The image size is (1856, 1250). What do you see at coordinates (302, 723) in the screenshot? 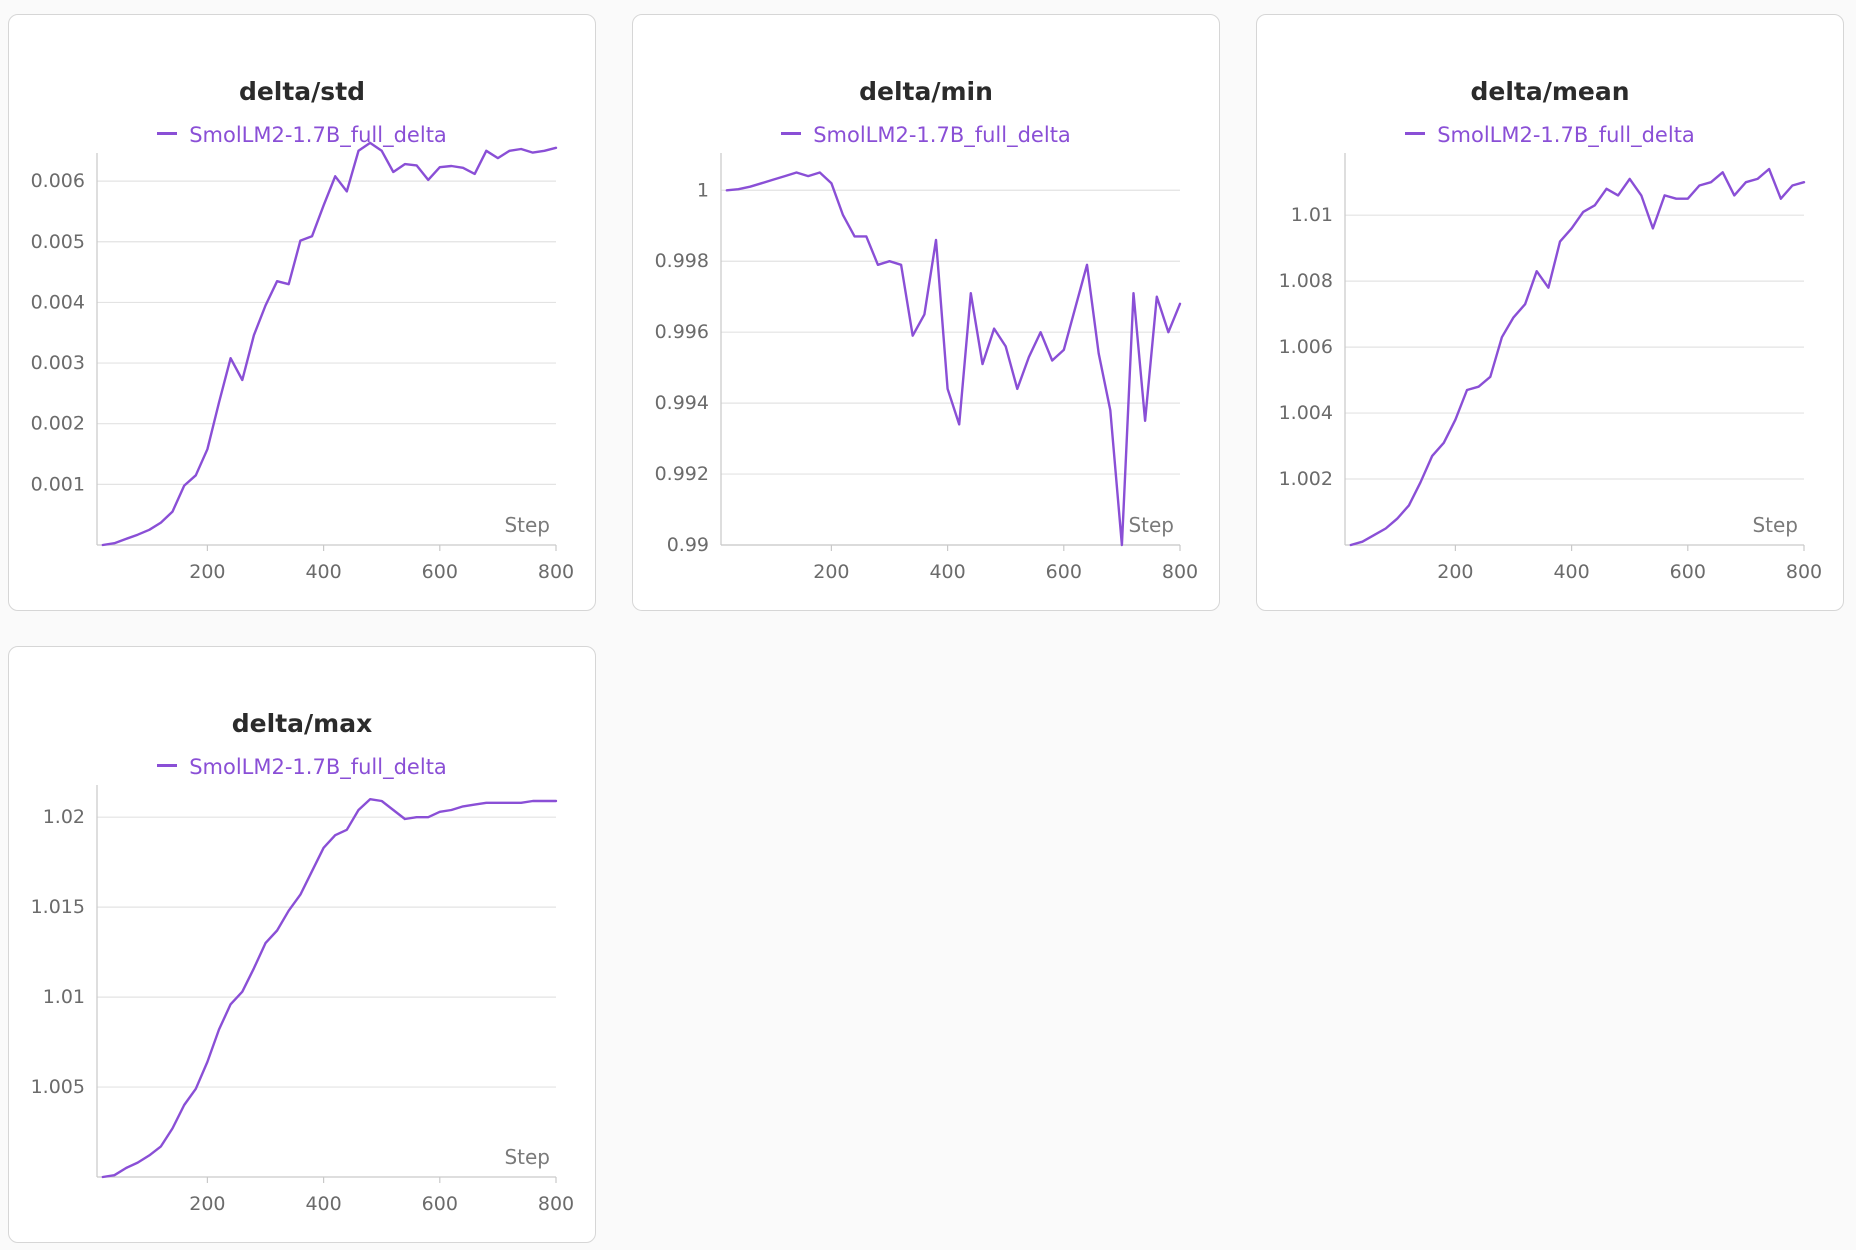
I see `chart-title: delta/max` at bounding box center [302, 723].